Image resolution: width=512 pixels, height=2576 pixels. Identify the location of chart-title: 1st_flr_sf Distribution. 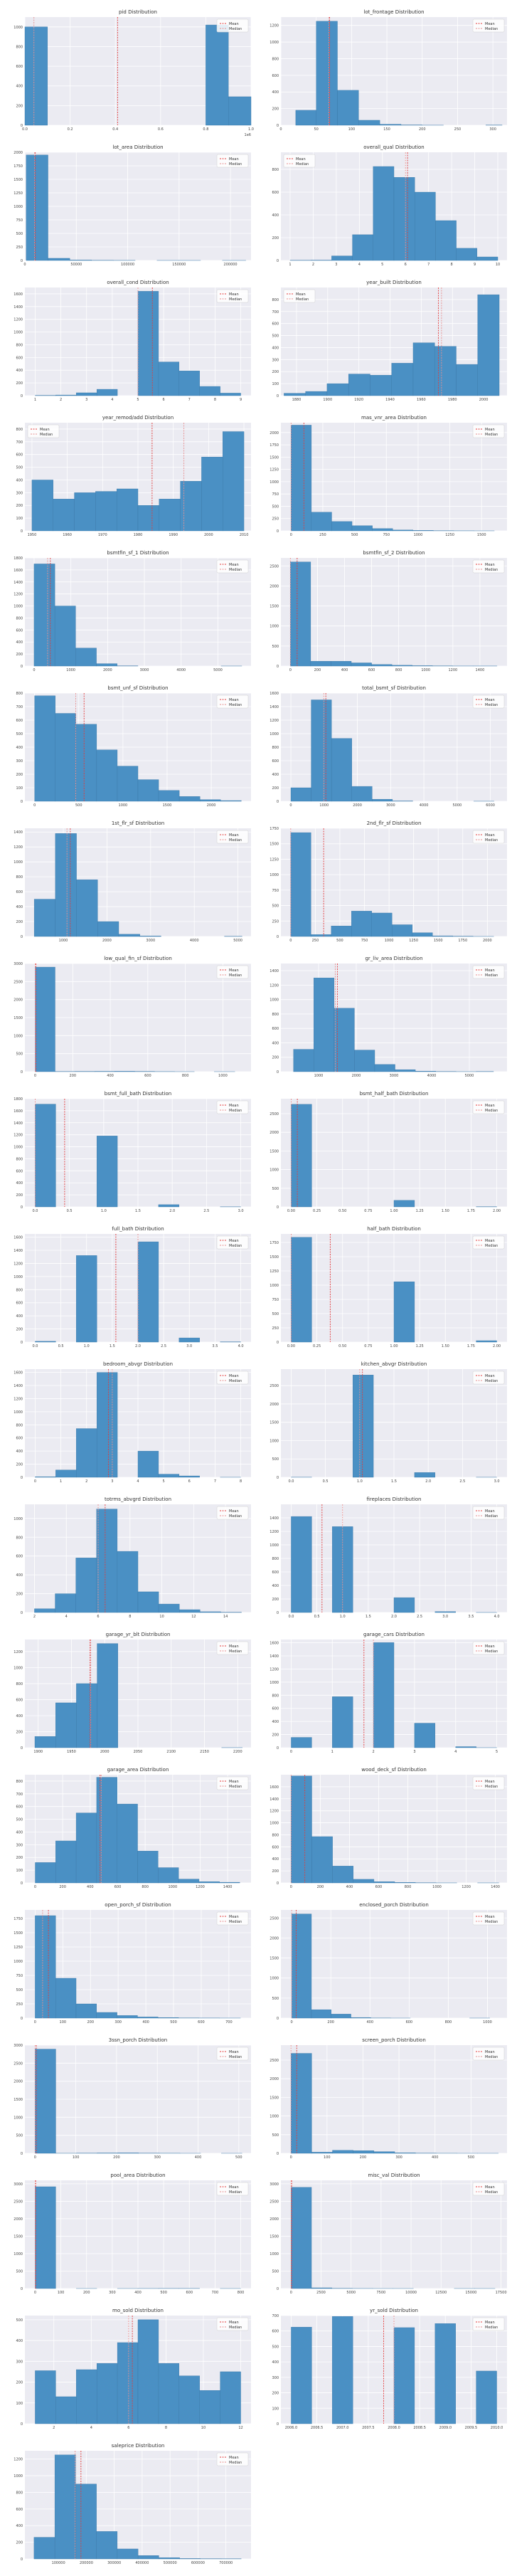
(138, 823).